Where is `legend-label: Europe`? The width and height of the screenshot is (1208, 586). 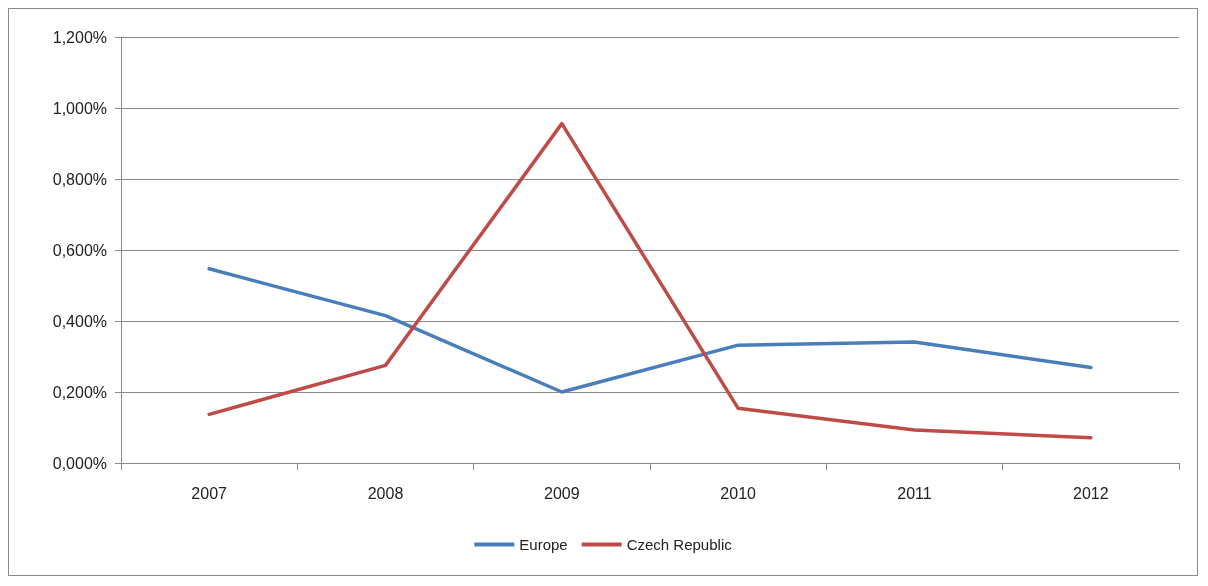 legend-label: Europe is located at coordinates (543, 544).